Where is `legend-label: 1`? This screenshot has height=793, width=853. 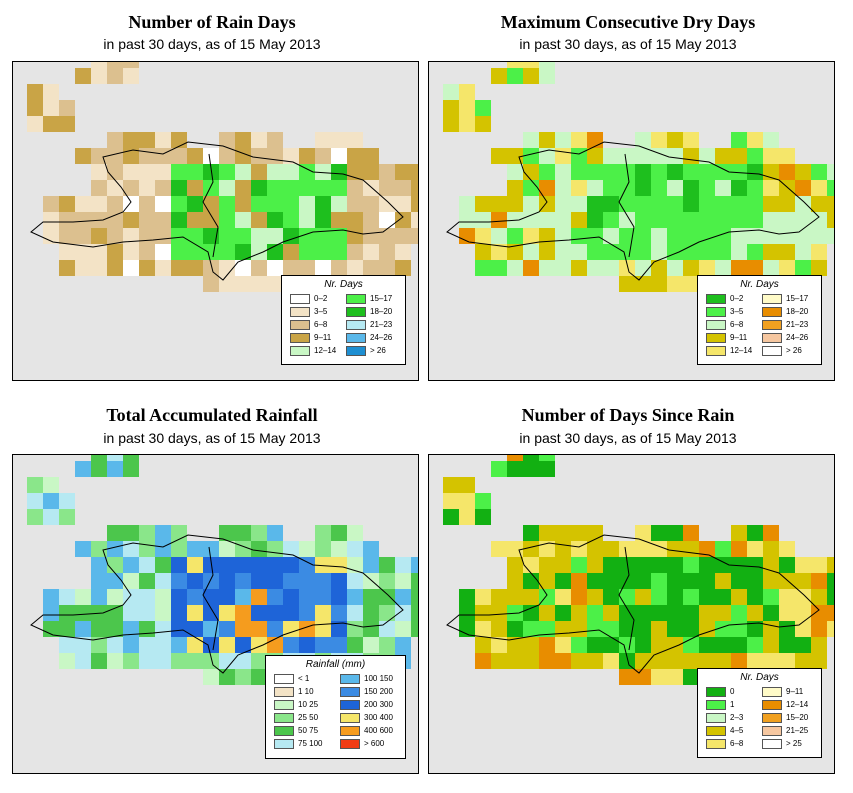
legend-label: 1 is located at coordinates (732, 704).